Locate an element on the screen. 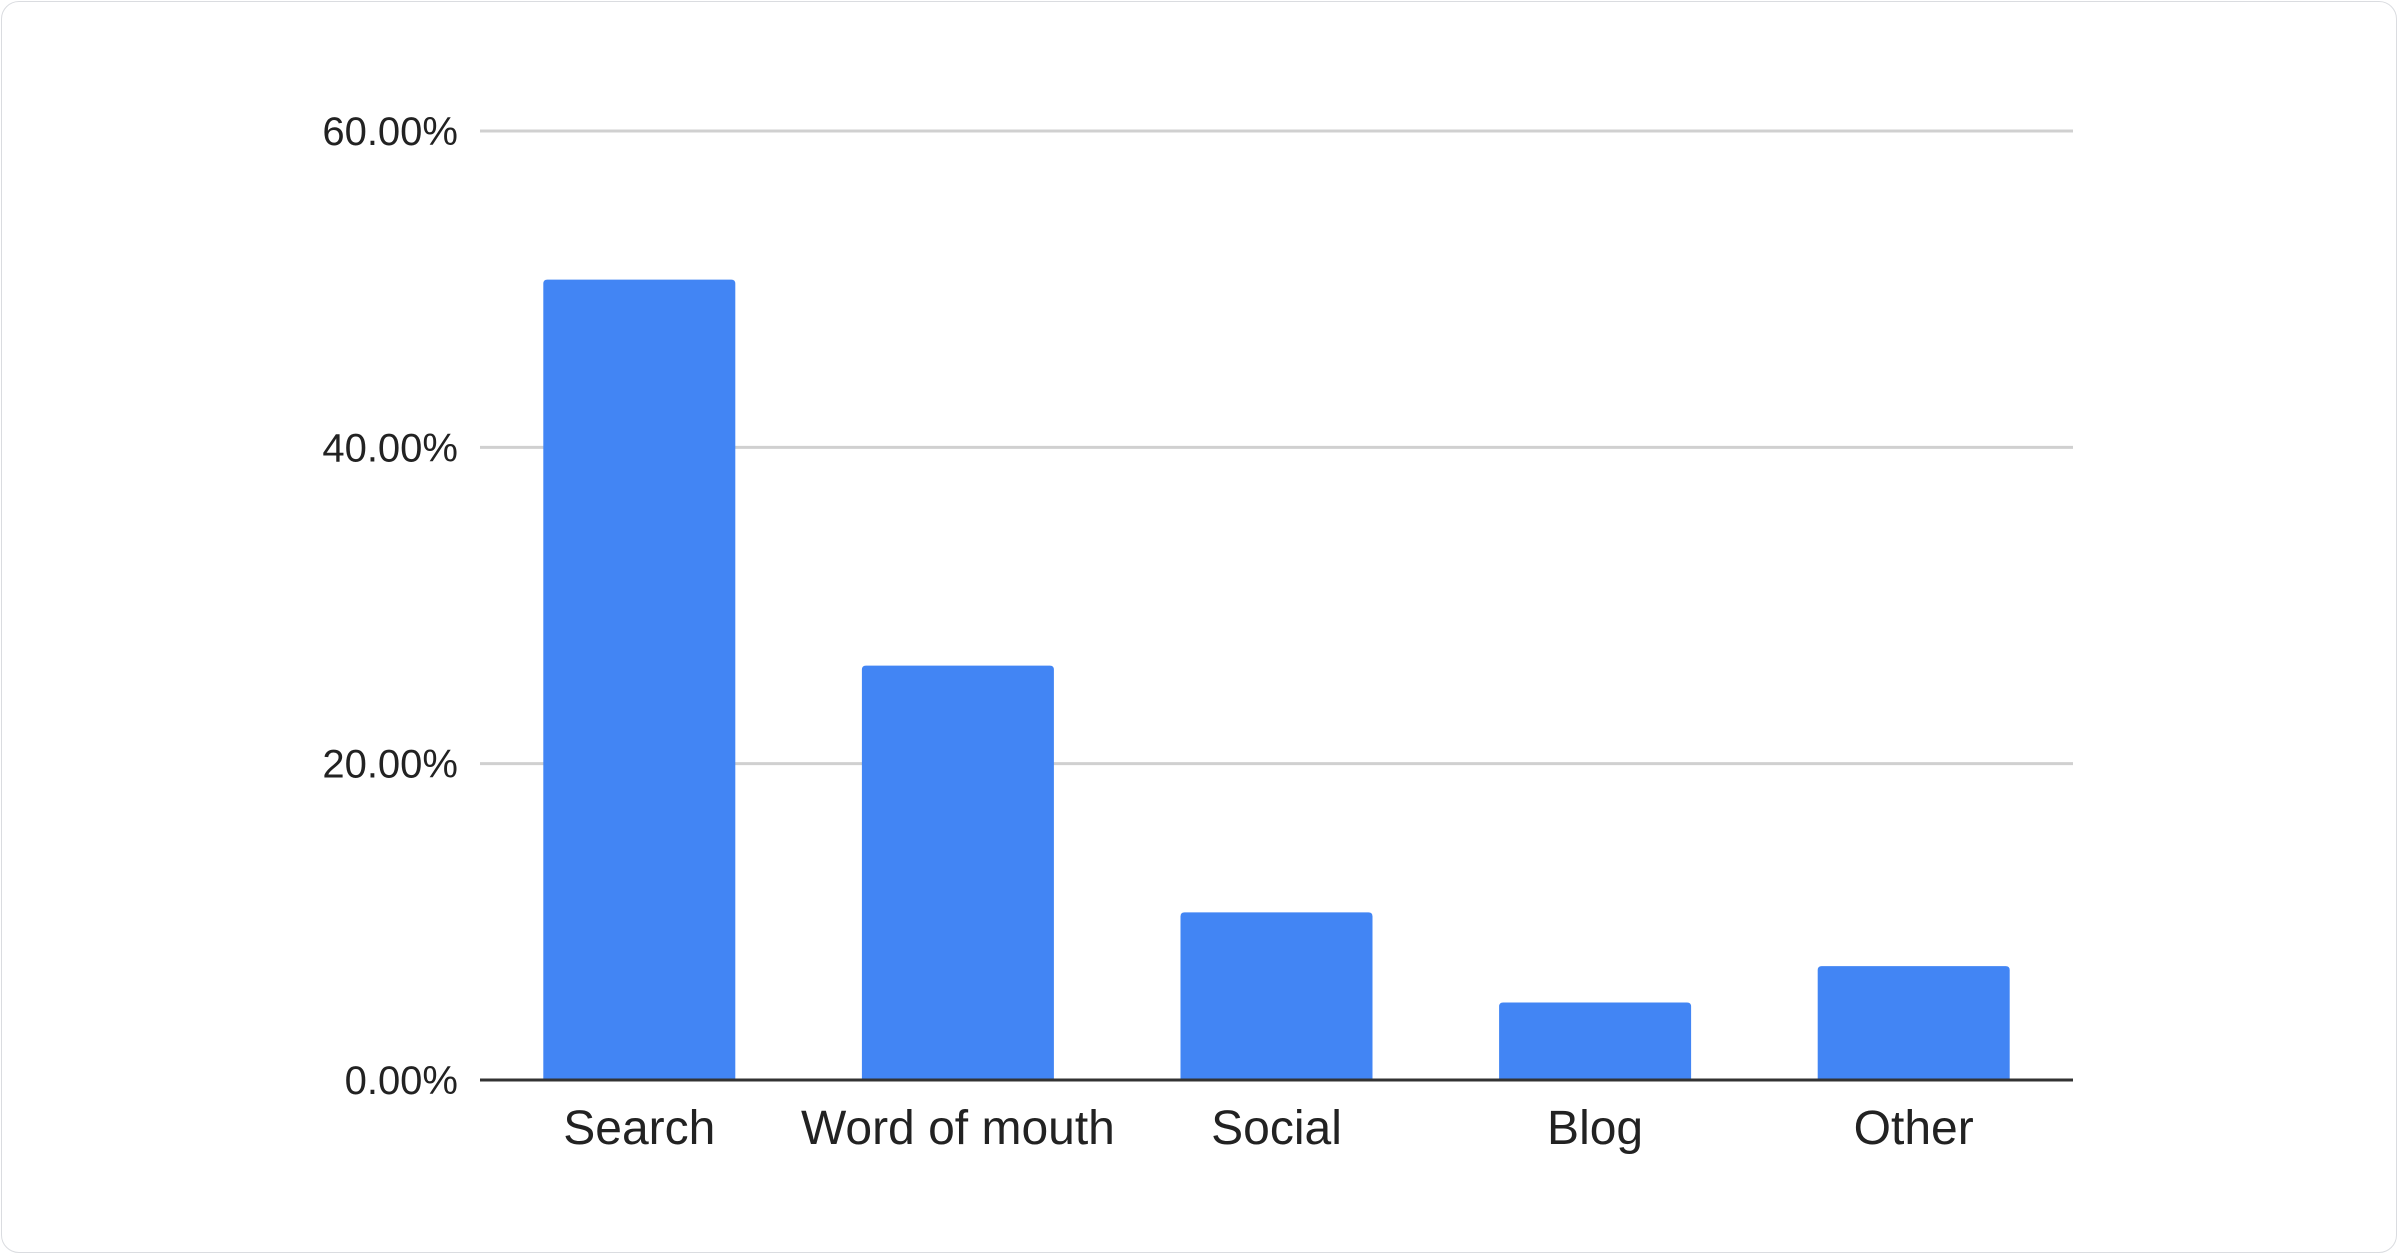  bar-search is located at coordinates (639, 680).